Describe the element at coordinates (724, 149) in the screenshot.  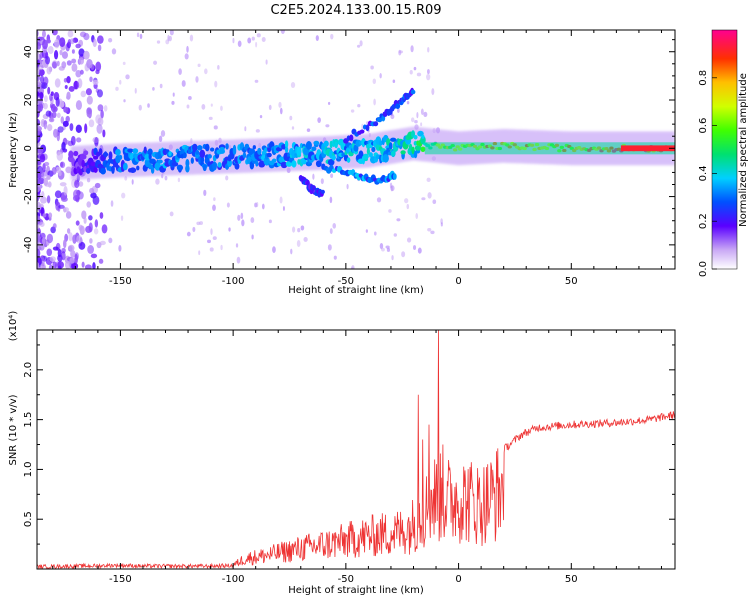
I see `colorbar-frame` at that location.